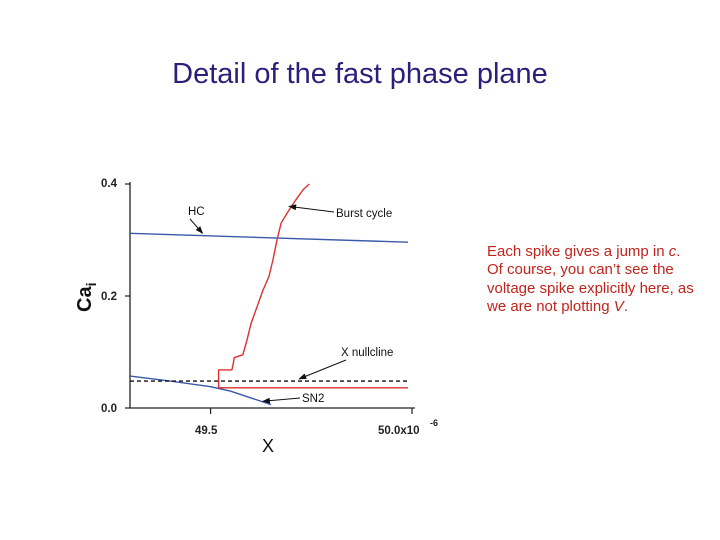  I want to click on x-tick-labels: 49.5 50.0x10 -6, so click(316, 427).